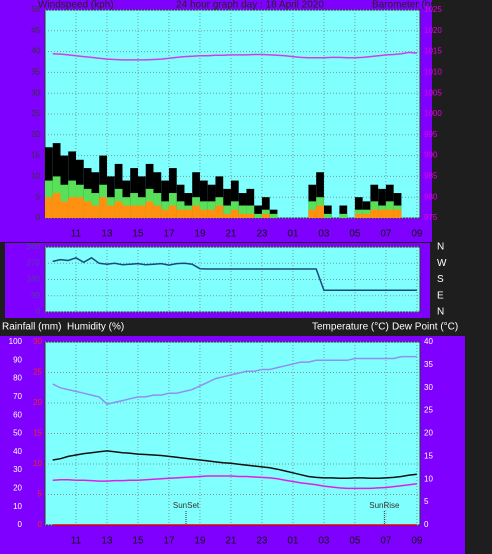  What do you see at coordinates (431, 217) in the screenshot?
I see `y2-tick-label: 975` at bounding box center [431, 217].